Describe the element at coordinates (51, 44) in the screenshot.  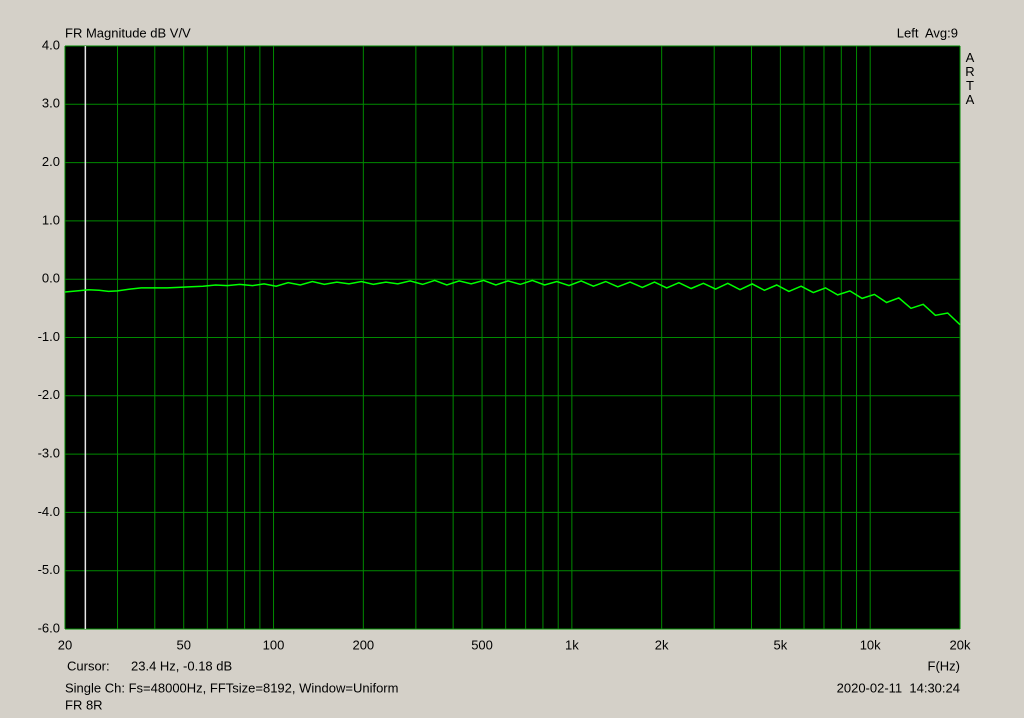
I see `y-tick-label: 4.0` at that location.